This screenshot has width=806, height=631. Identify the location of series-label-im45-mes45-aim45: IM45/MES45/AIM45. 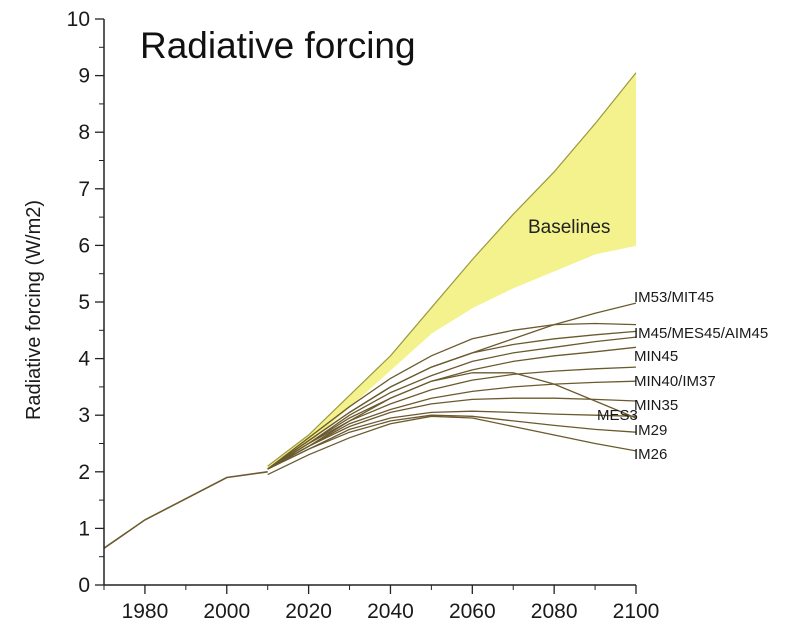
(701, 333).